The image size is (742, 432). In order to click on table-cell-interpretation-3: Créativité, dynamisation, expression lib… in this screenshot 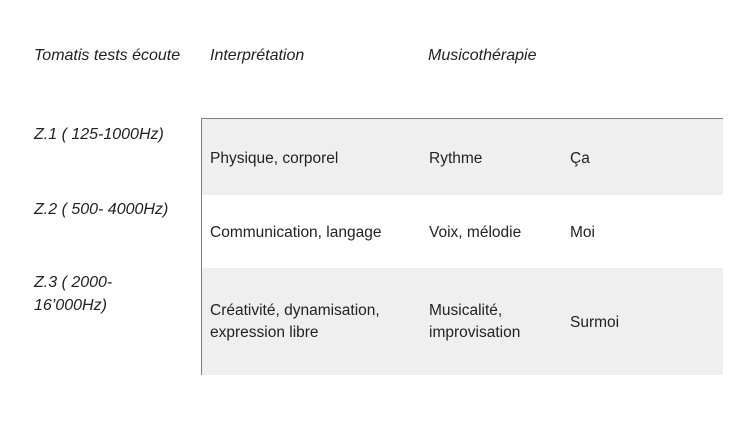, I will do `click(295, 321)`.